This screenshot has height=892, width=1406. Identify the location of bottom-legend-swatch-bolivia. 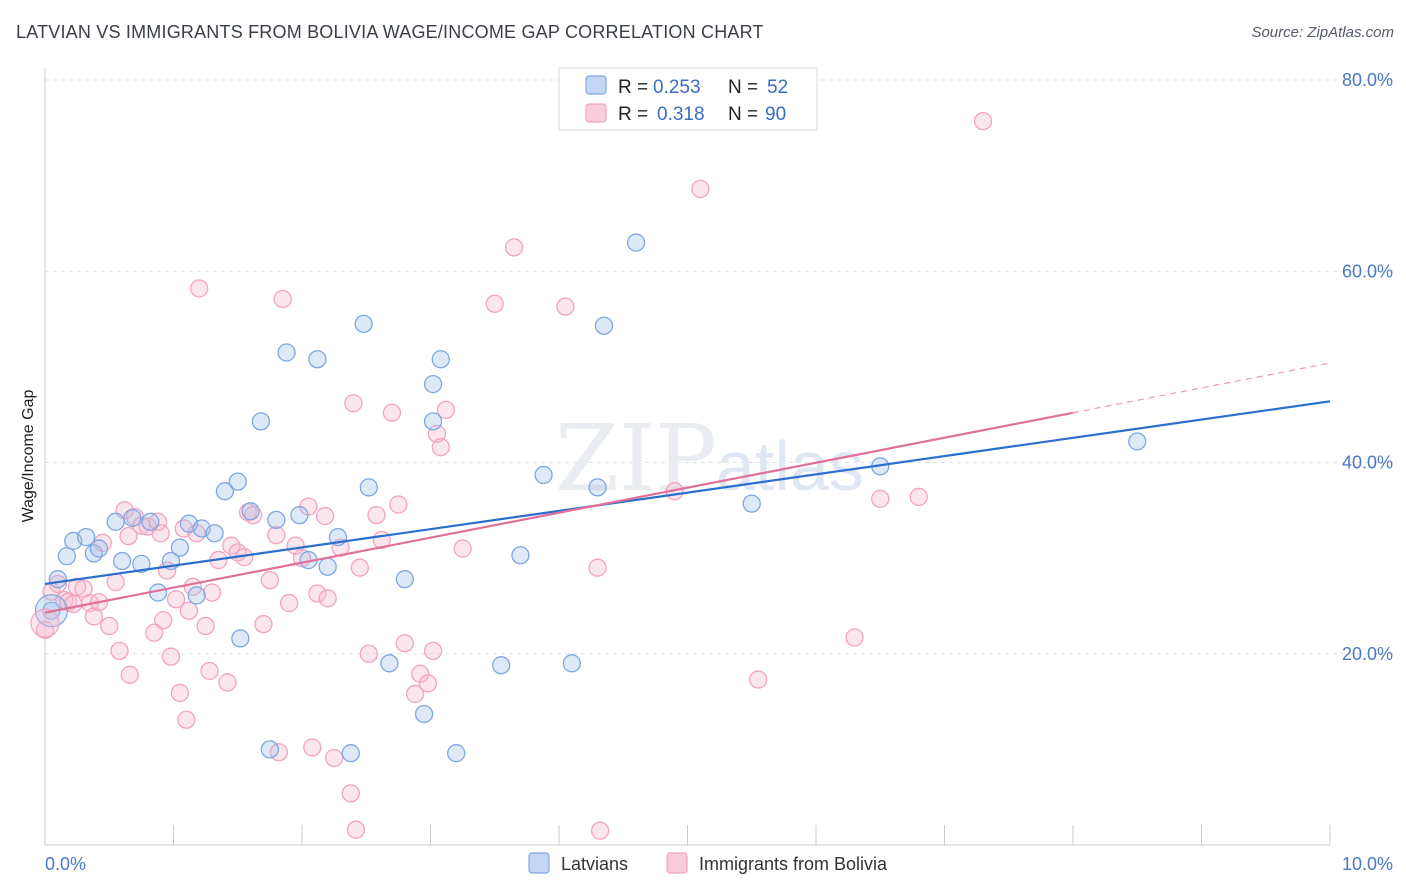
(677, 863).